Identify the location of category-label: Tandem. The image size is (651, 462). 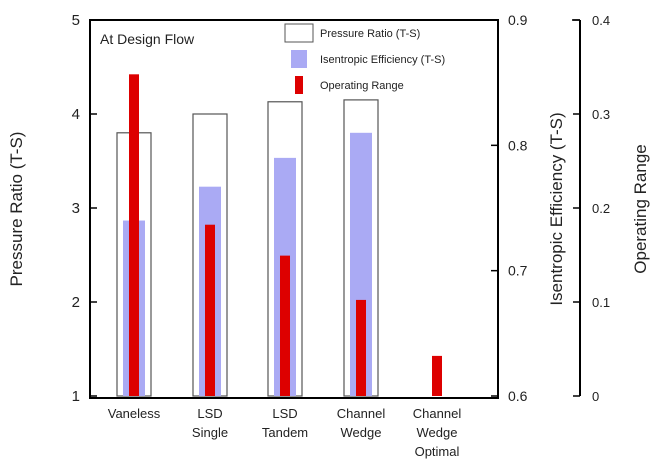
(285, 432).